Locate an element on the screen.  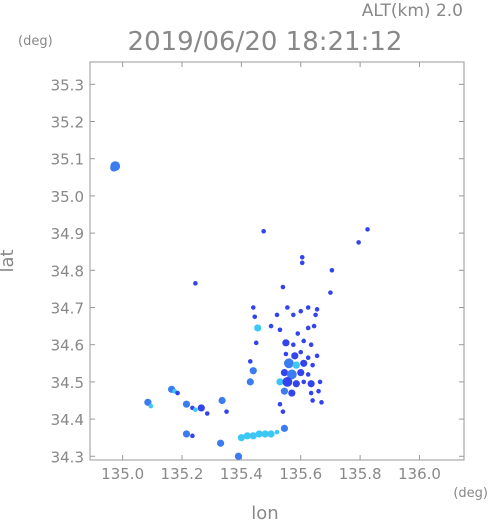
y-tick-label: 34.8 is located at coordinates (67, 271).